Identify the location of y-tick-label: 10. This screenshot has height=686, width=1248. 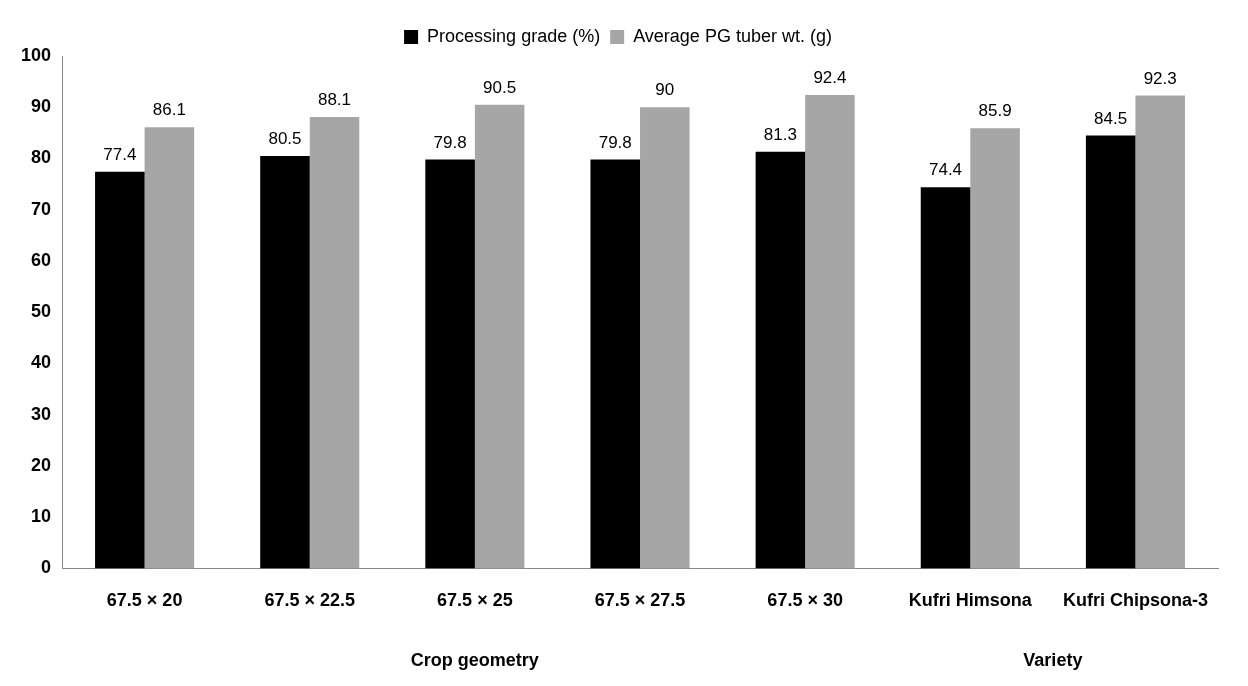
(41, 516).